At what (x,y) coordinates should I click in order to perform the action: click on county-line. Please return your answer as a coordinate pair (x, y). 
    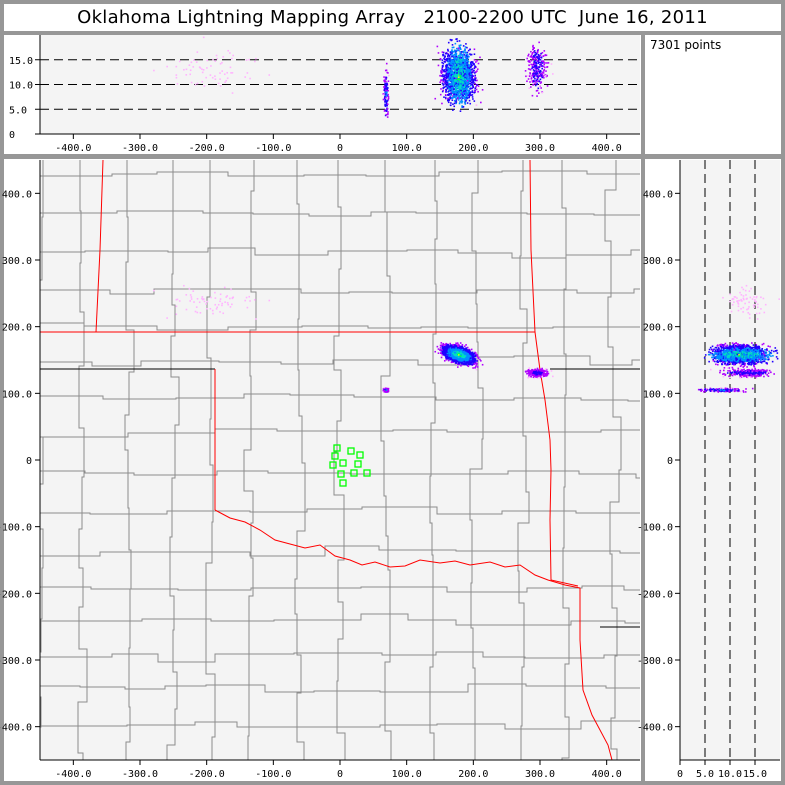
    Looking at the image, I should click on (476, 460).